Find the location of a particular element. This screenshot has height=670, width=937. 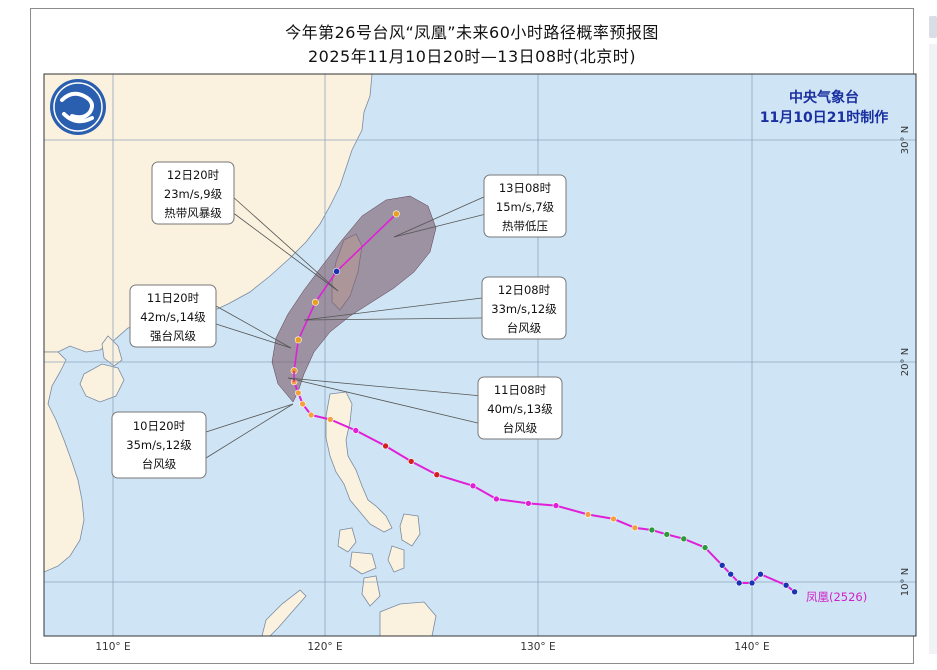

land-peninsula is located at coordinates (112, 351).